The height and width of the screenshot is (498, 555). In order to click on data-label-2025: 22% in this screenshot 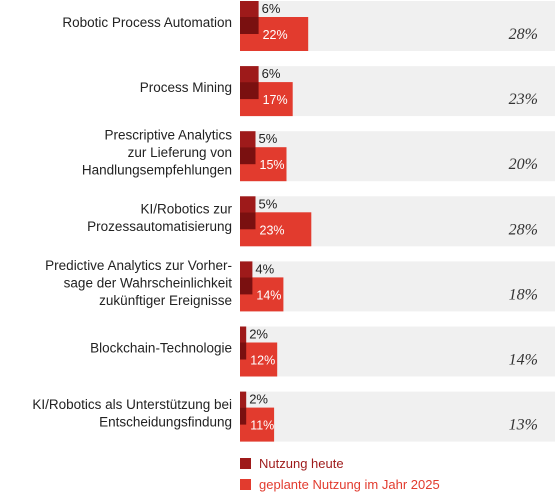, I will do `click(275, 35)`.